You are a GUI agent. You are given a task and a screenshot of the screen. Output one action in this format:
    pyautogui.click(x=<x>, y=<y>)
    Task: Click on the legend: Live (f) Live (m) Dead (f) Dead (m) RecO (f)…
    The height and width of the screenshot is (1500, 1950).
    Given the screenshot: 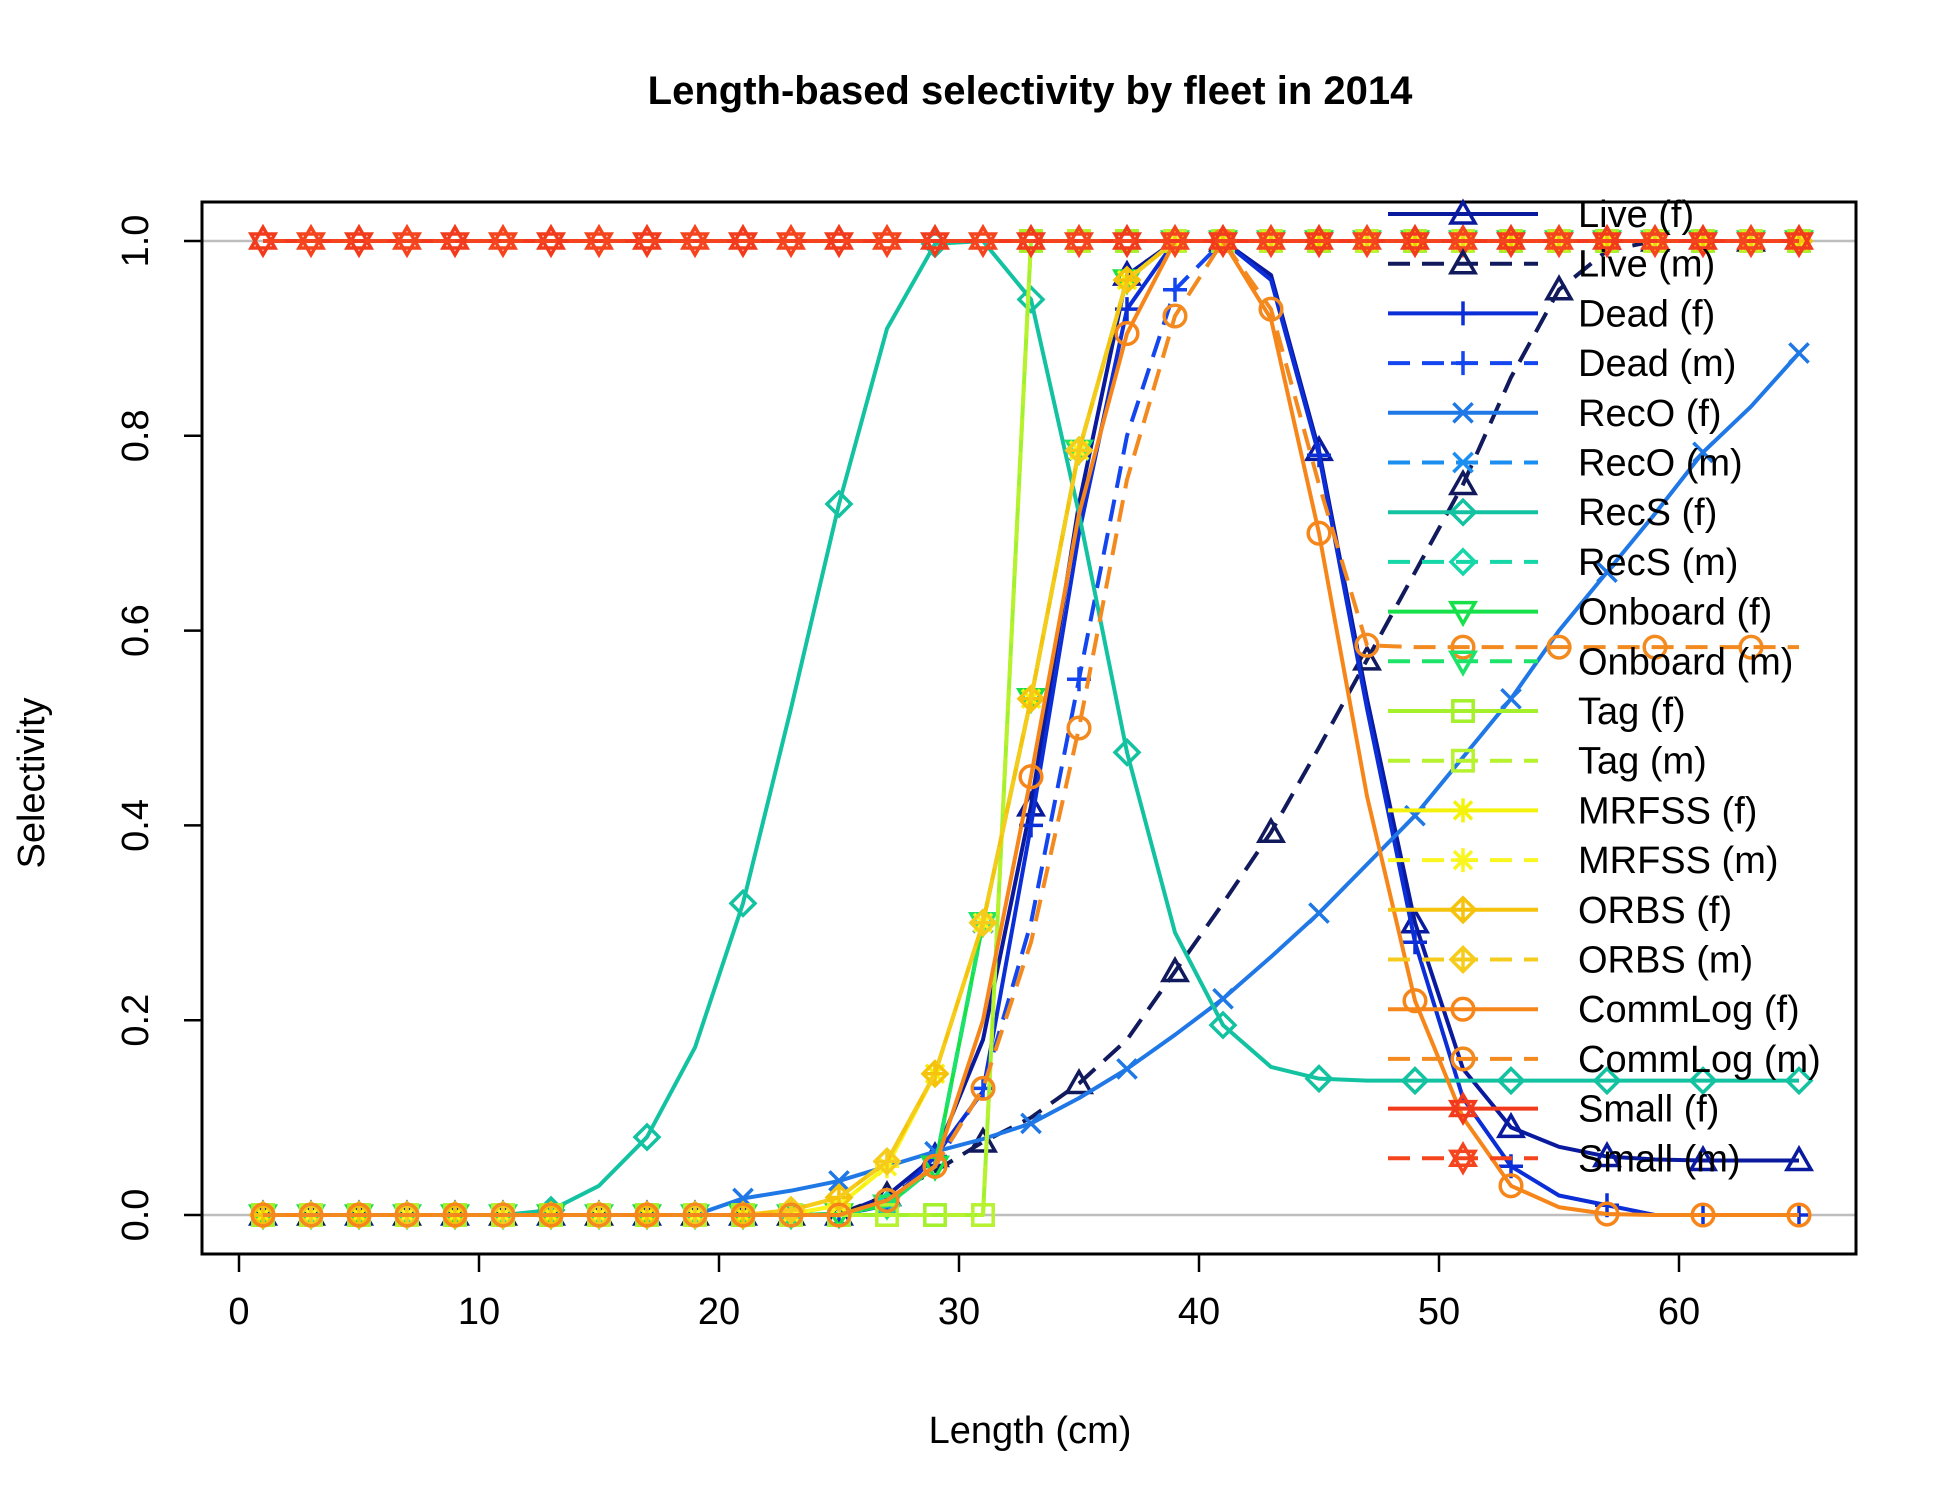 What is the action you would take?
    pyautogui.click(x=1604, y=687)
    